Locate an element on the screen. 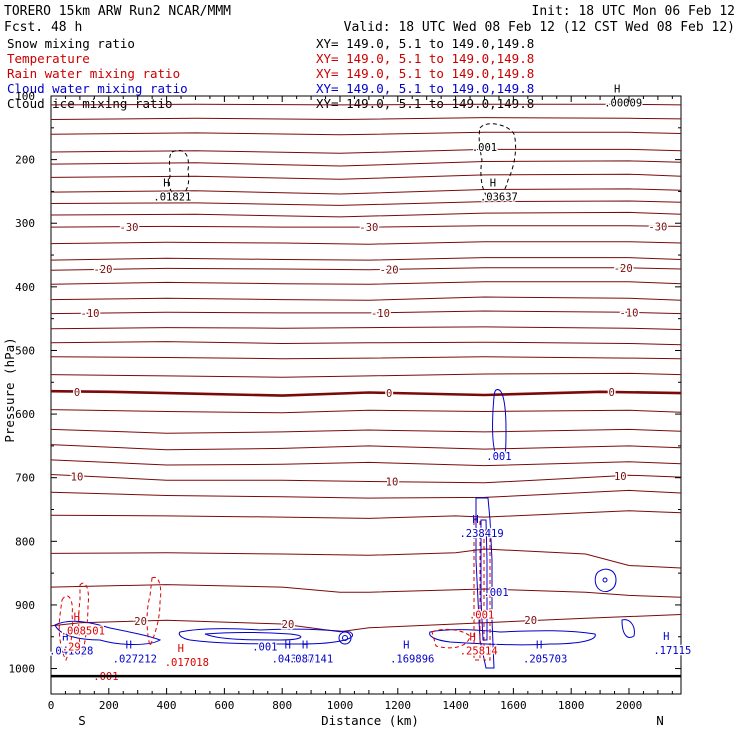 Image resolution: width=740 pixels, height=740 pixels. x-tick-label: 1400 is located at coordinates (455, 705).